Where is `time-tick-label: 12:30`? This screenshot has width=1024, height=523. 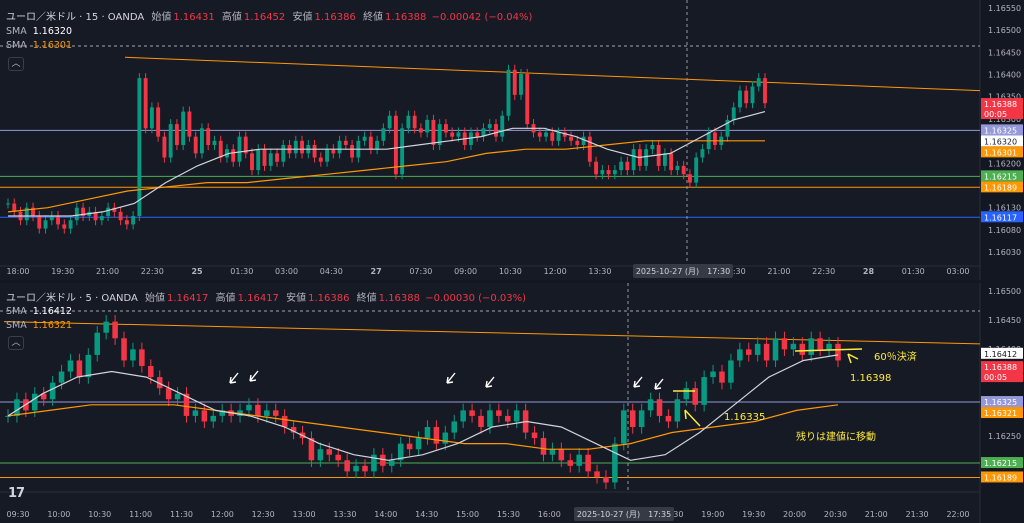
time-tick-label: 12:30 is located at coordinates (263, 514).